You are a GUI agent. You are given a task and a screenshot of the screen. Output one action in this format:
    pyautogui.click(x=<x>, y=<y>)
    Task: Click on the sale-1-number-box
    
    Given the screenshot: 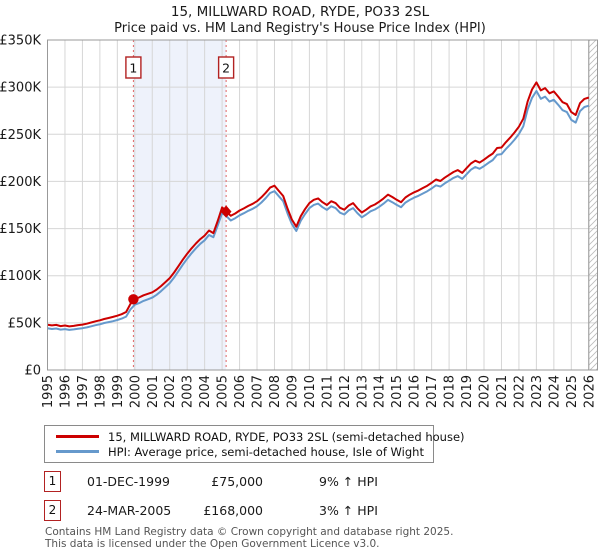 What is the action you would take?
    pyautogui.click(x=133, y=67)
    